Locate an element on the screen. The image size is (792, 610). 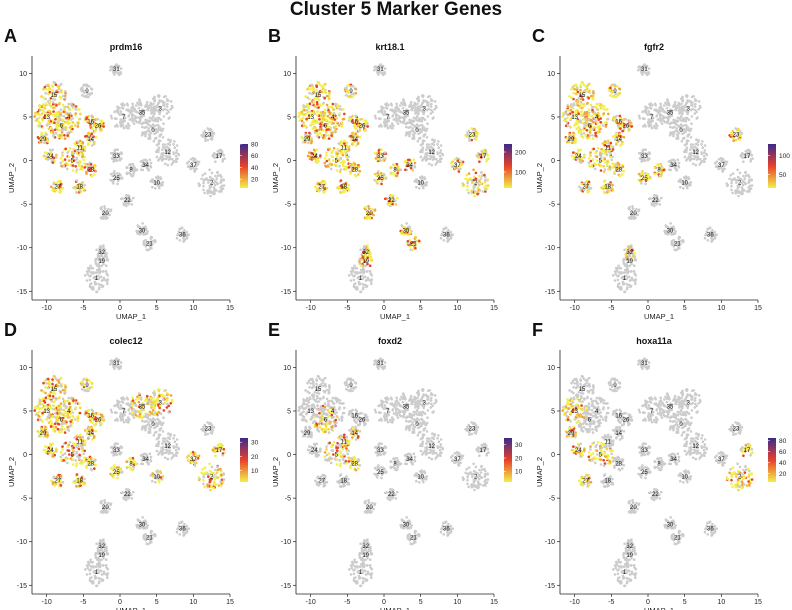
gene-title: colec12 is located at coordinates (125, 341).